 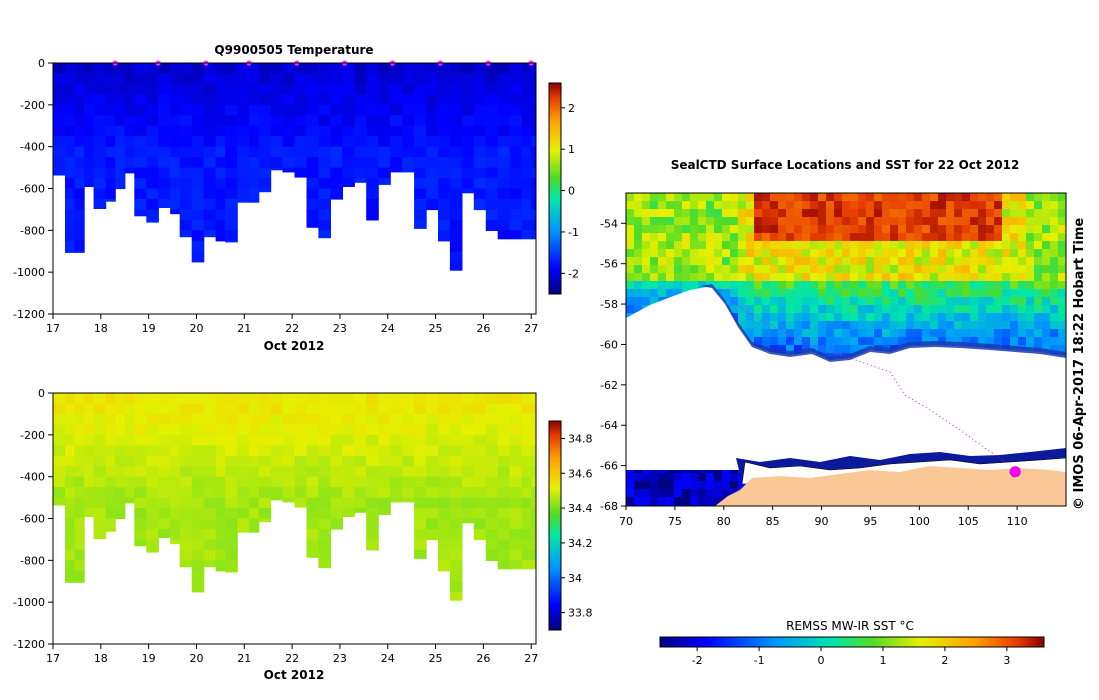 What do you see at coordinates (609, 264) in the screenshot?
I see `map-y-tick-label: -56` at bounding box center [609, 264].